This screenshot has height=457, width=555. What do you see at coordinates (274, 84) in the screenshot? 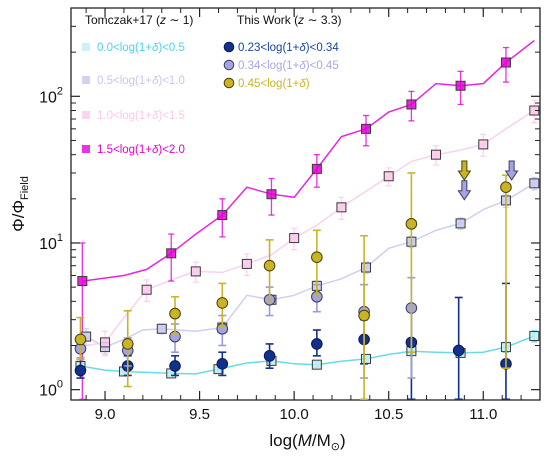
I see `legend-label-this-work: 0.45<log(1+δ)` at bounding box center [274, 84].